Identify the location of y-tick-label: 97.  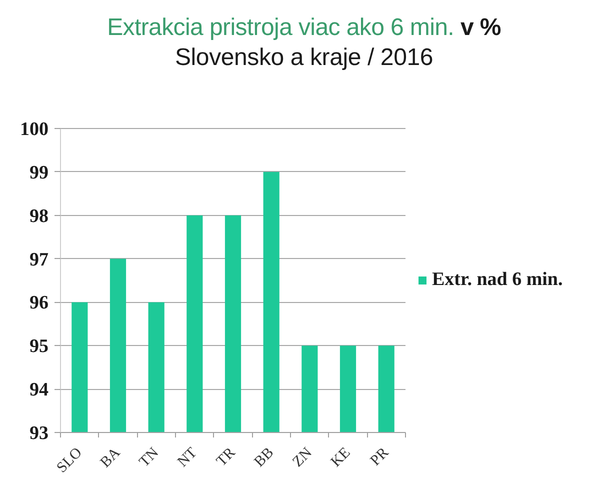
(39, 259).